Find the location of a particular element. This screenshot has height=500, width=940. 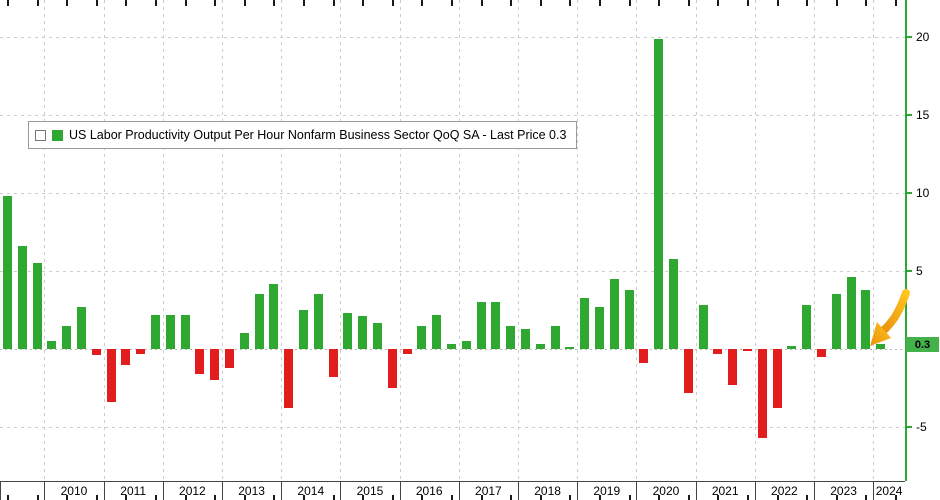

year-label: 2014 is located at coordinates (311, 491).